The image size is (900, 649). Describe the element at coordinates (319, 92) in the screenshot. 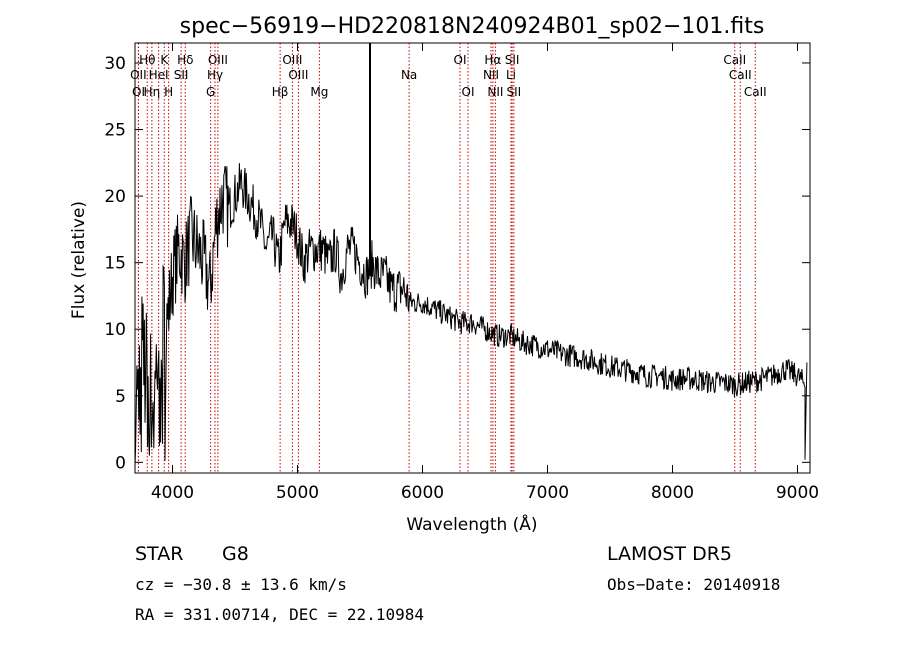

I see `spectral-line-label: Mg` at that location.